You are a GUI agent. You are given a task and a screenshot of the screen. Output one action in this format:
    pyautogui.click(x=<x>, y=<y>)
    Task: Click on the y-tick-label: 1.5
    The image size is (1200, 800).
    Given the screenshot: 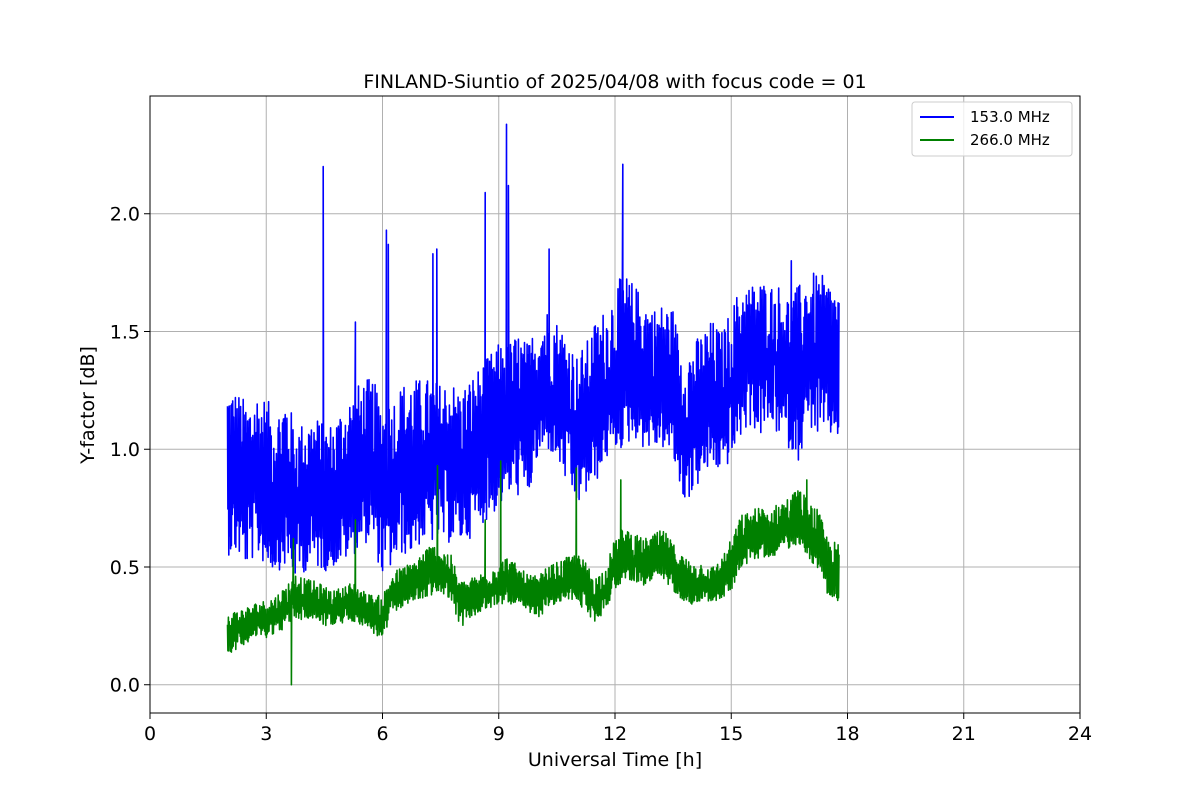 What is the action you would take?
    pyautogui.click(x=125, y=332)
    